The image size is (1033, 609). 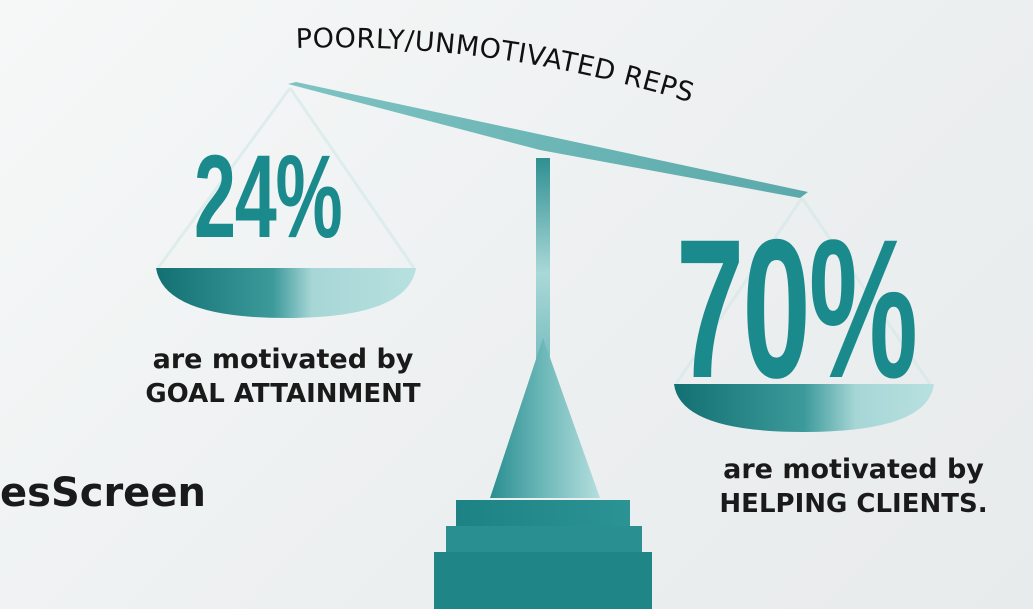 I want to click on left-caption-line1: are motivated by, so click(x=283, y=359).